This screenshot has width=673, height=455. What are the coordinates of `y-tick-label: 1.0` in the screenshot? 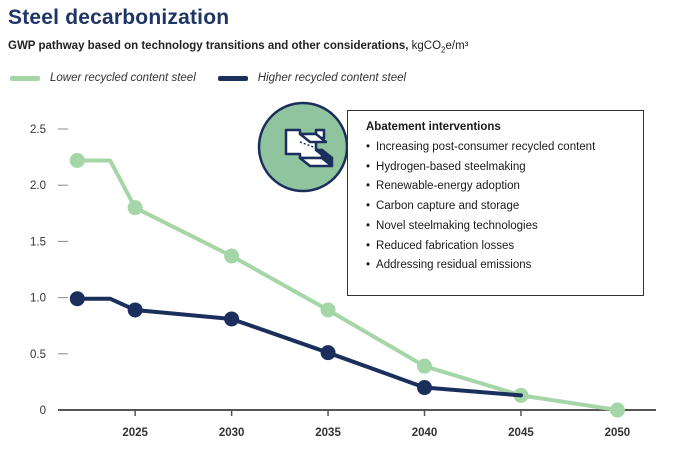 It's located at (38, 299).